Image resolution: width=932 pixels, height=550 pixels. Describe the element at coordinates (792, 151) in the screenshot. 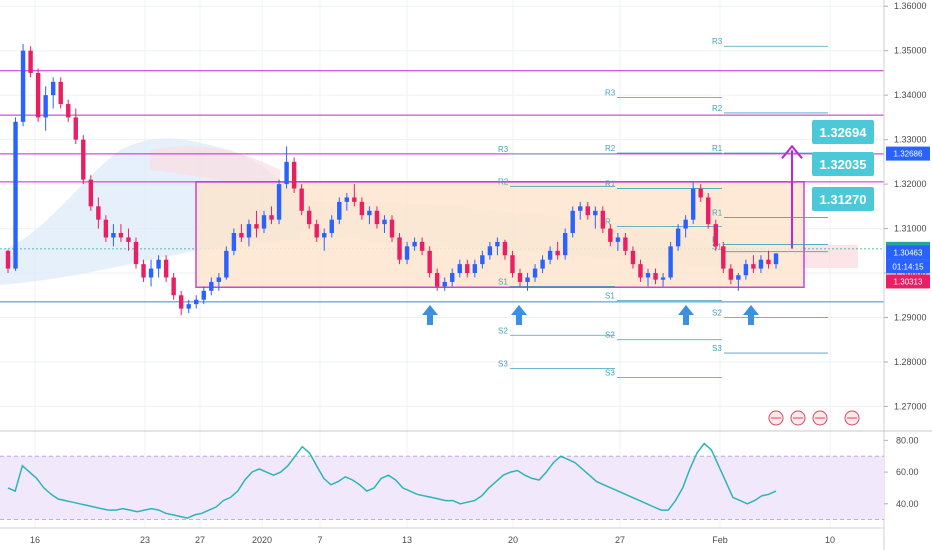

I see `projection-arrowhead-icon` at that location.